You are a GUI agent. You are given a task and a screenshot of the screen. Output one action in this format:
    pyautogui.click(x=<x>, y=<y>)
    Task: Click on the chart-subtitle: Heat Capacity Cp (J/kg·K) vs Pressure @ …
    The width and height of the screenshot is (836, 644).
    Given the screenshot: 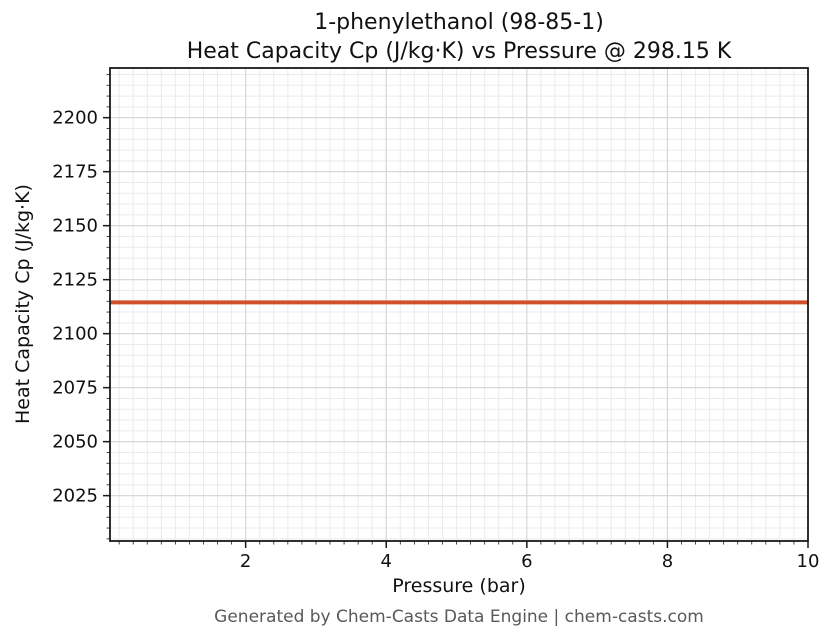 What is the action you would take?
    pyautogui.click(x=459, y=51)
    